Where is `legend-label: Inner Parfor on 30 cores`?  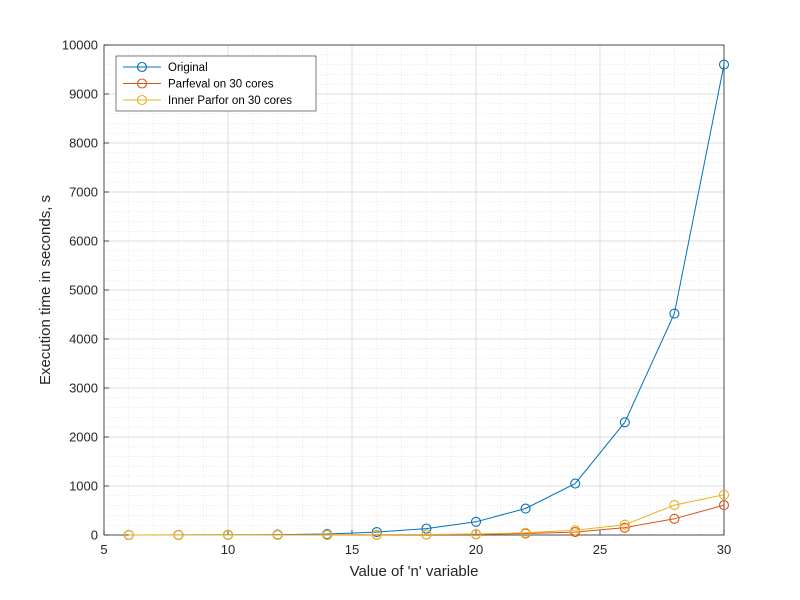
legend-label: Inner Parfor on 30 cores is located at coordinates (230, 101).